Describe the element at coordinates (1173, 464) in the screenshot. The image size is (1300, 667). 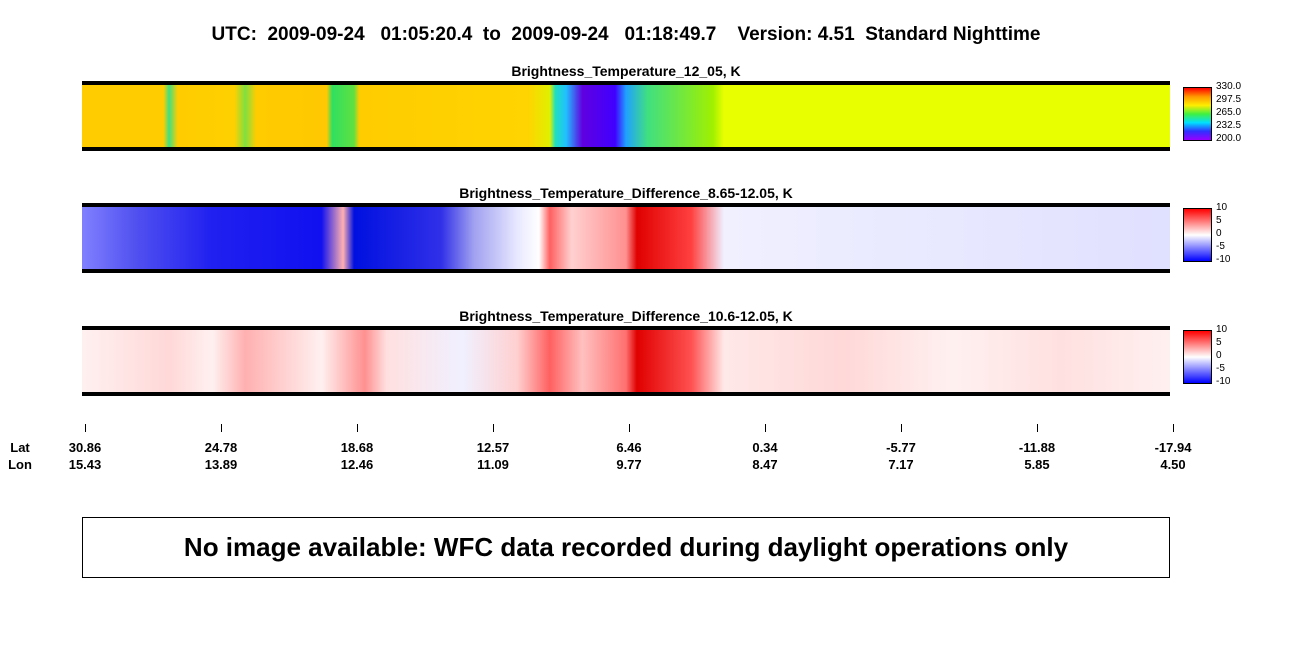
I see `lon-value: 4.50` at that location.